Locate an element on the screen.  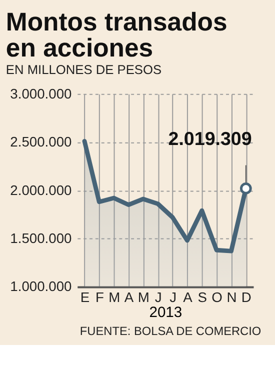
x-tick-label: D is located at coordinates (246, 297).